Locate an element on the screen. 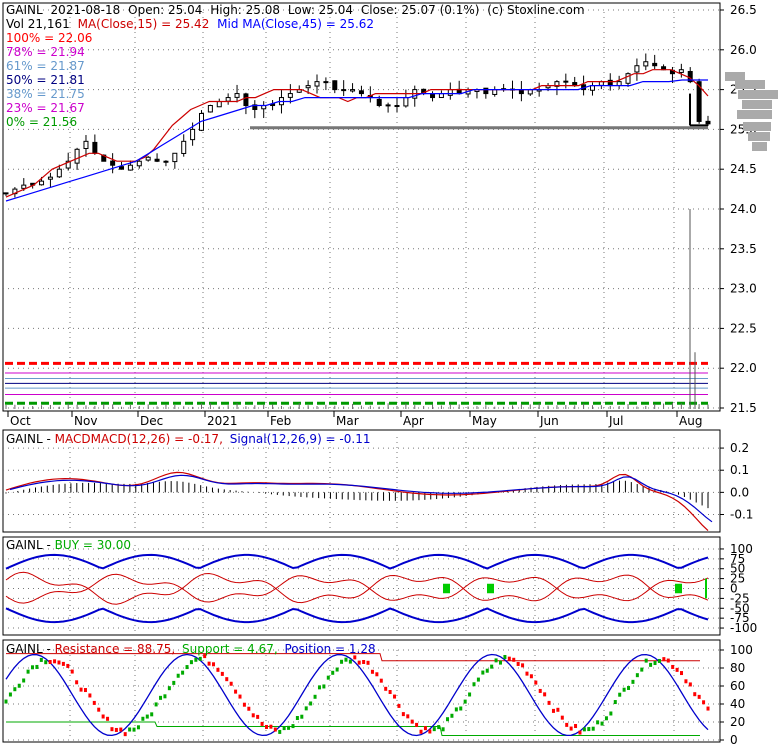 The width and height of the screenshot is (780, 745). header-close: Close: 25.07 (0.1%) is located at coordinates (420, 10).